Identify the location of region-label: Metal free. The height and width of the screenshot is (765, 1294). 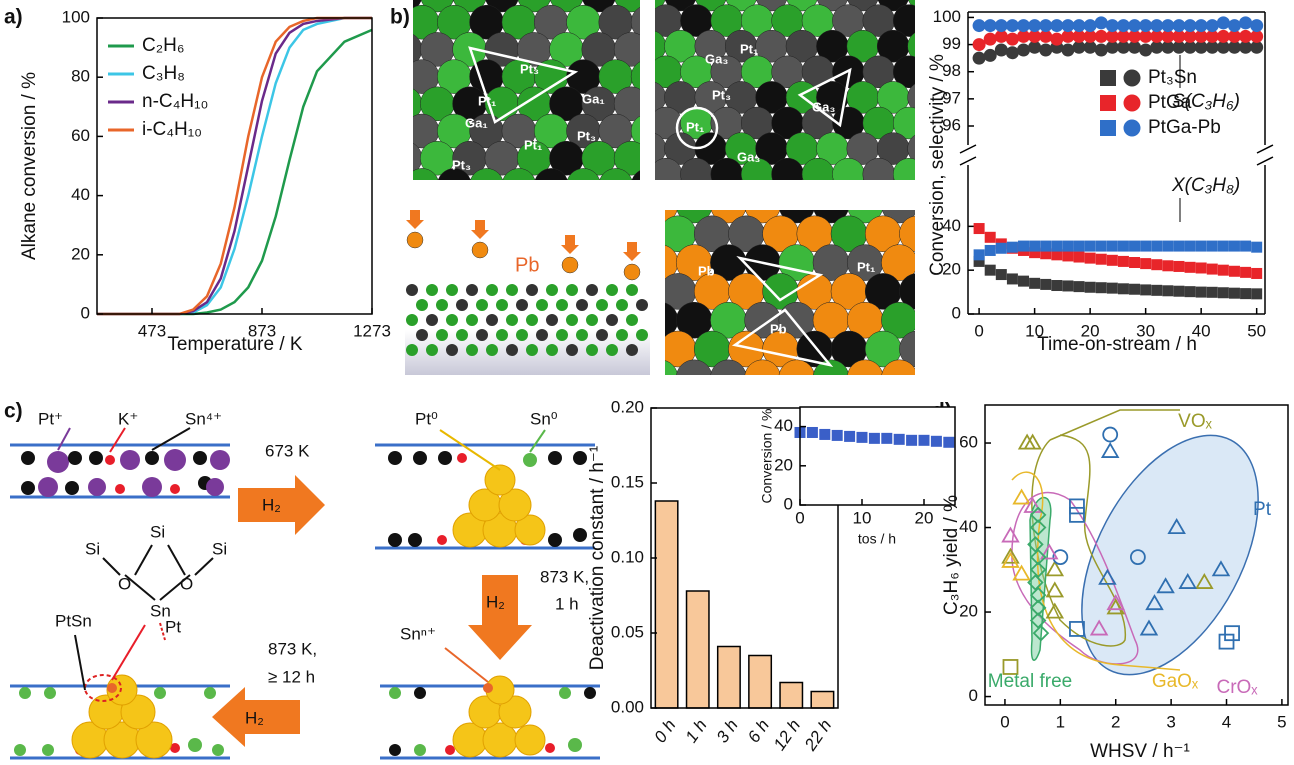
(1030, 681).